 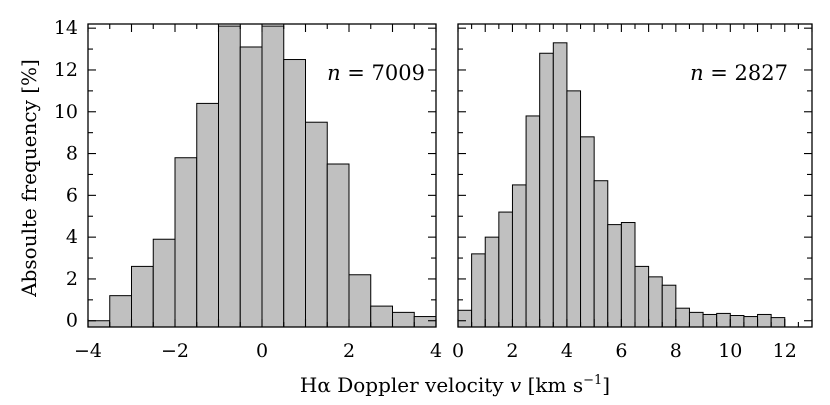 What do you see at coordinates (785, 351) in the screenshot?
I see `x-tick-label: 12` at bounding box center [785, 351].